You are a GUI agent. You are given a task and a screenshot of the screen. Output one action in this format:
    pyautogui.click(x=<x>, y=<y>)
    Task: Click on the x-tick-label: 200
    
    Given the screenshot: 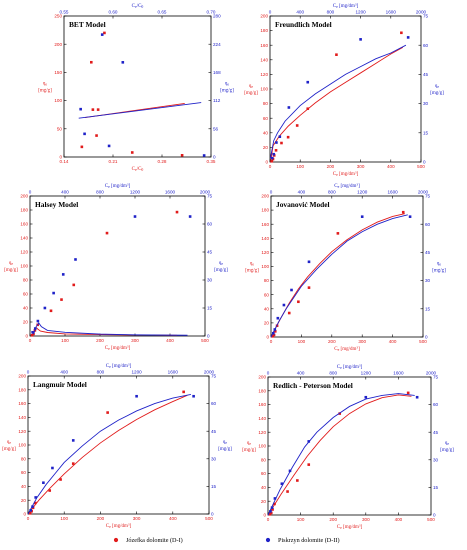 What is the action you would take?
    pyautogui.click(x=332, y=341)
    